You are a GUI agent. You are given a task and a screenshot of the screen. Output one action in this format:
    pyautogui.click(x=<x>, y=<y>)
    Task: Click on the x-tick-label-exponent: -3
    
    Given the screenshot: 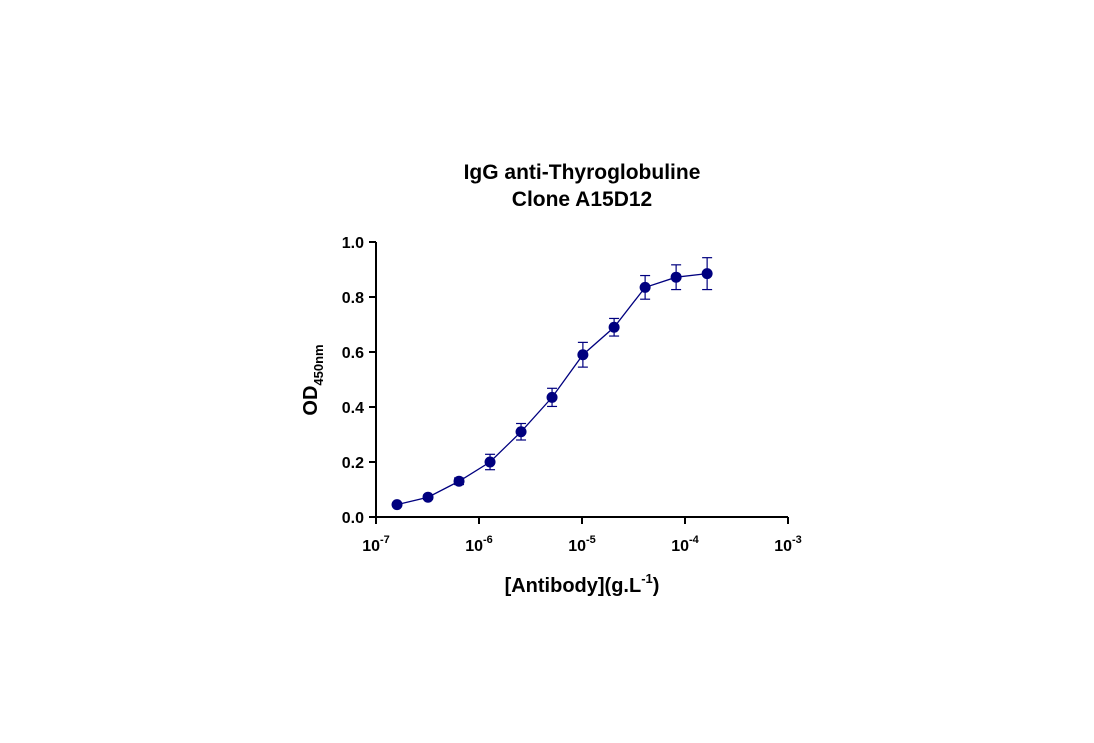 What is the action you would take?
    pyautogui.click(x=797, y=540)
    